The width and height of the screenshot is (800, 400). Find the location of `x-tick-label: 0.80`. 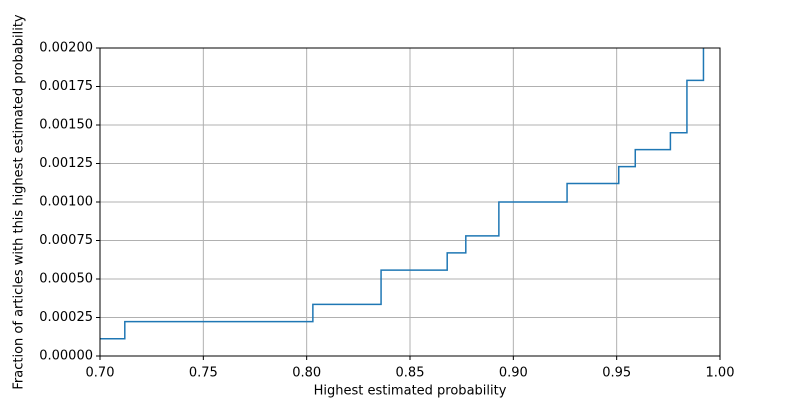

x-tick-label: 0.80 is located at coordinates (306, 373).